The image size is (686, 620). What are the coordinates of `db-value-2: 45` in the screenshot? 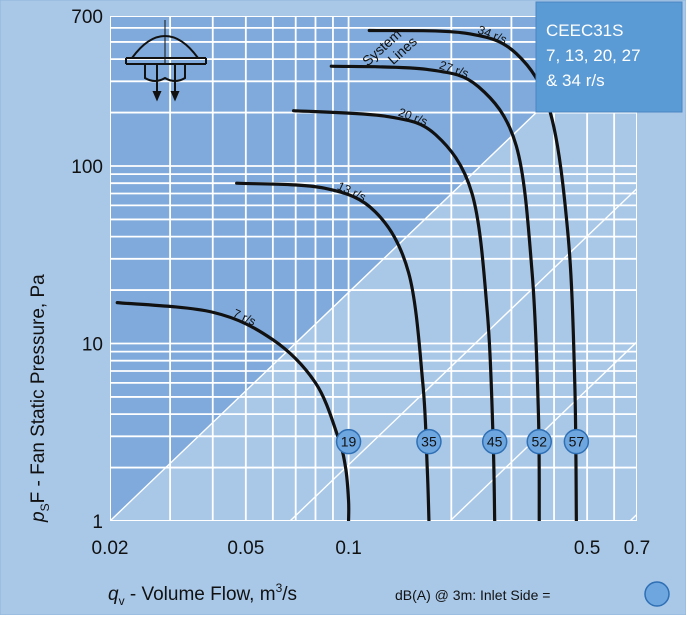 It's located at (495, 442).